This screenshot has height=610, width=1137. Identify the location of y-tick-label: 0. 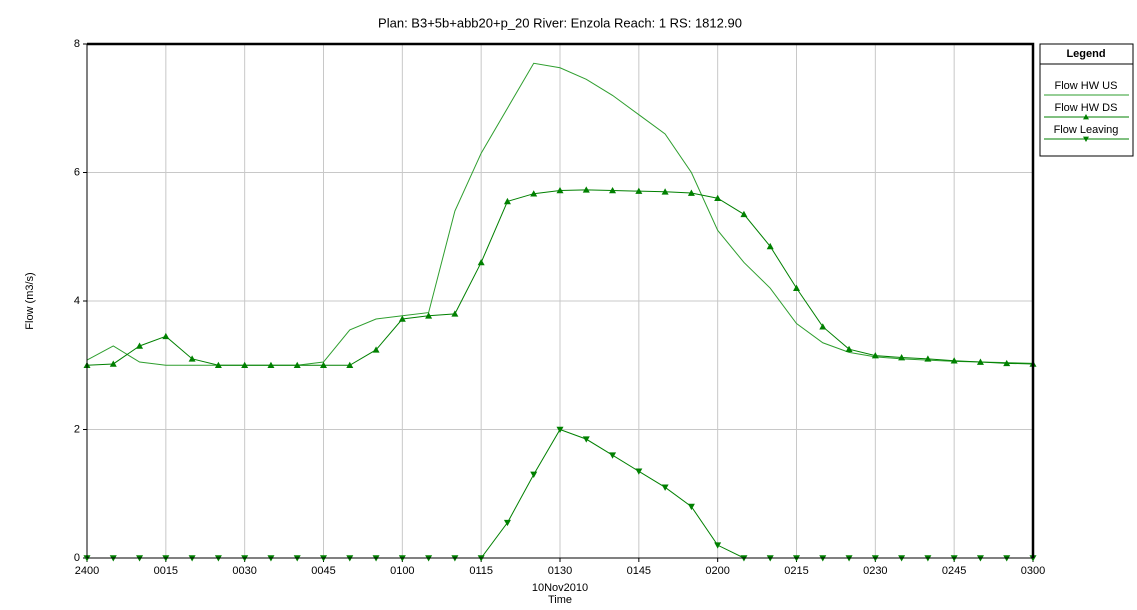
(77, 558).